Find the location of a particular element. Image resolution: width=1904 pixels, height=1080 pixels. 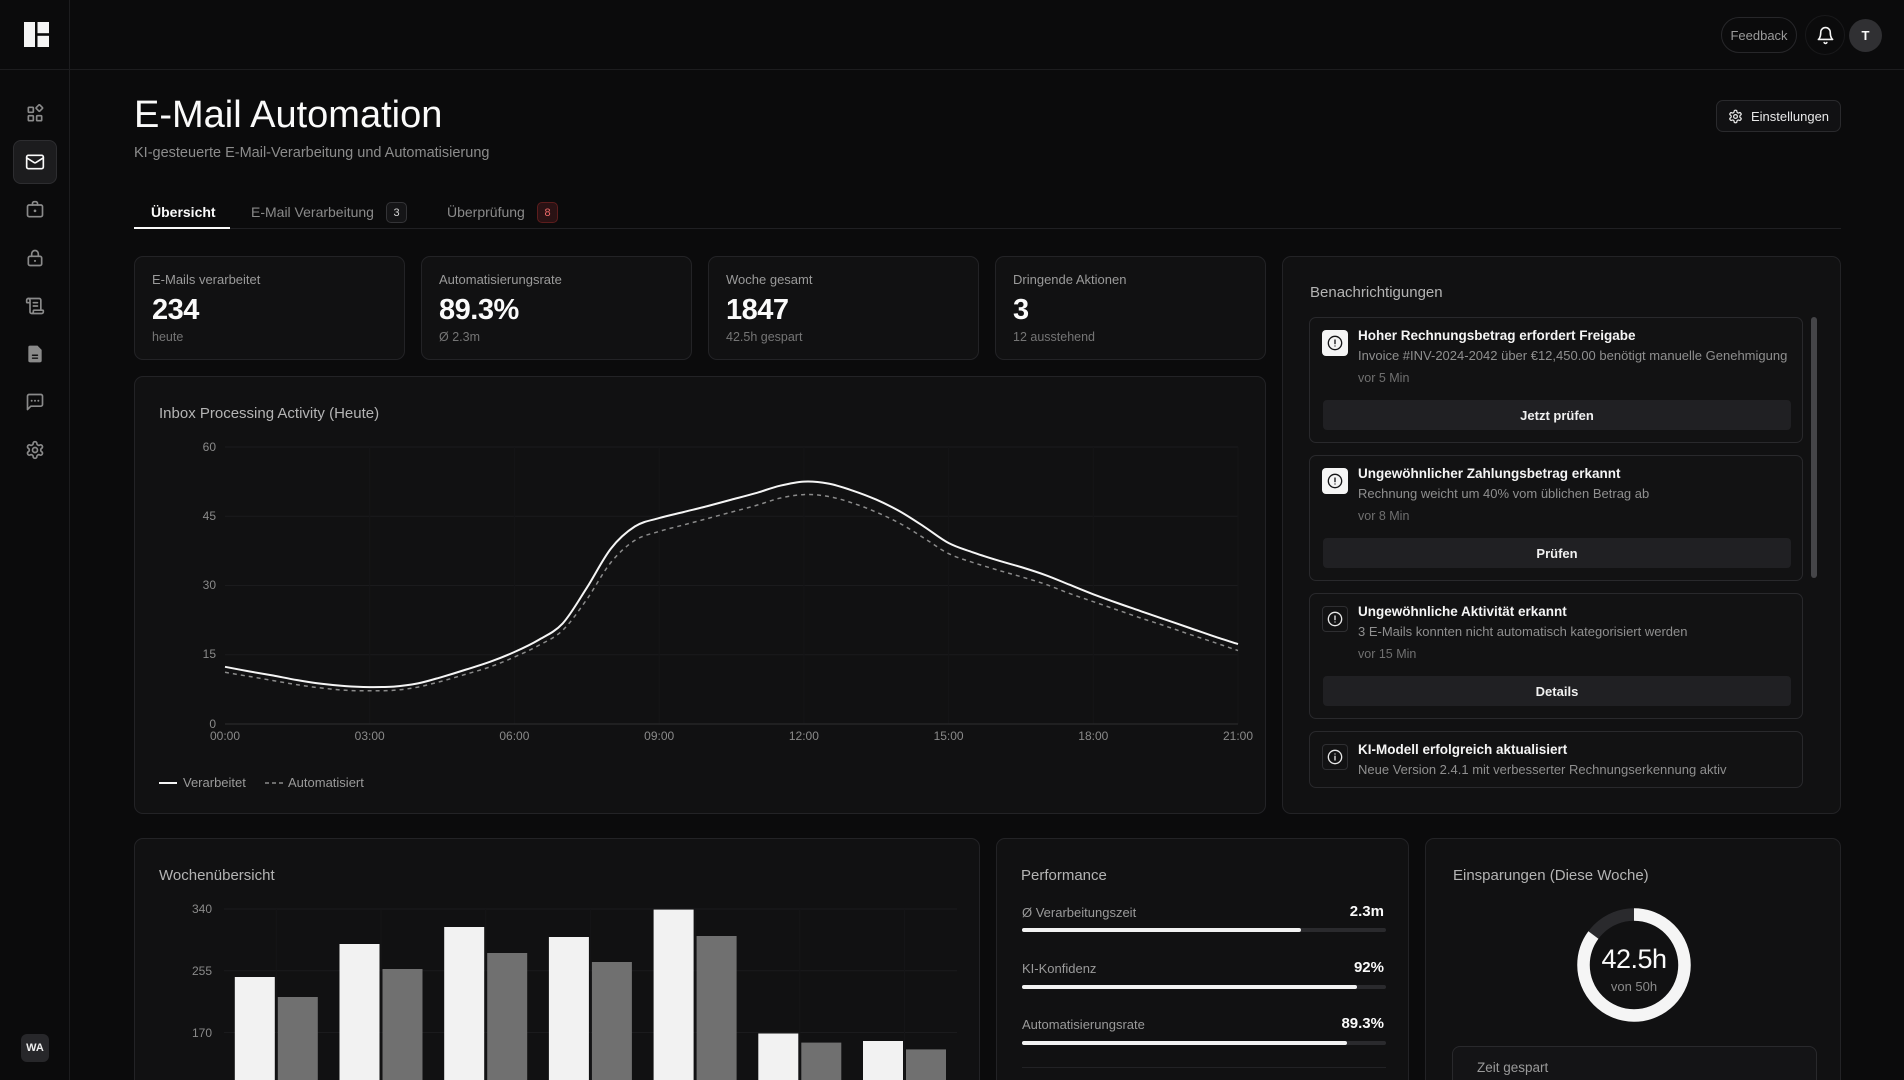

svg-text: 09:00 is located at coordinates (659, 736).